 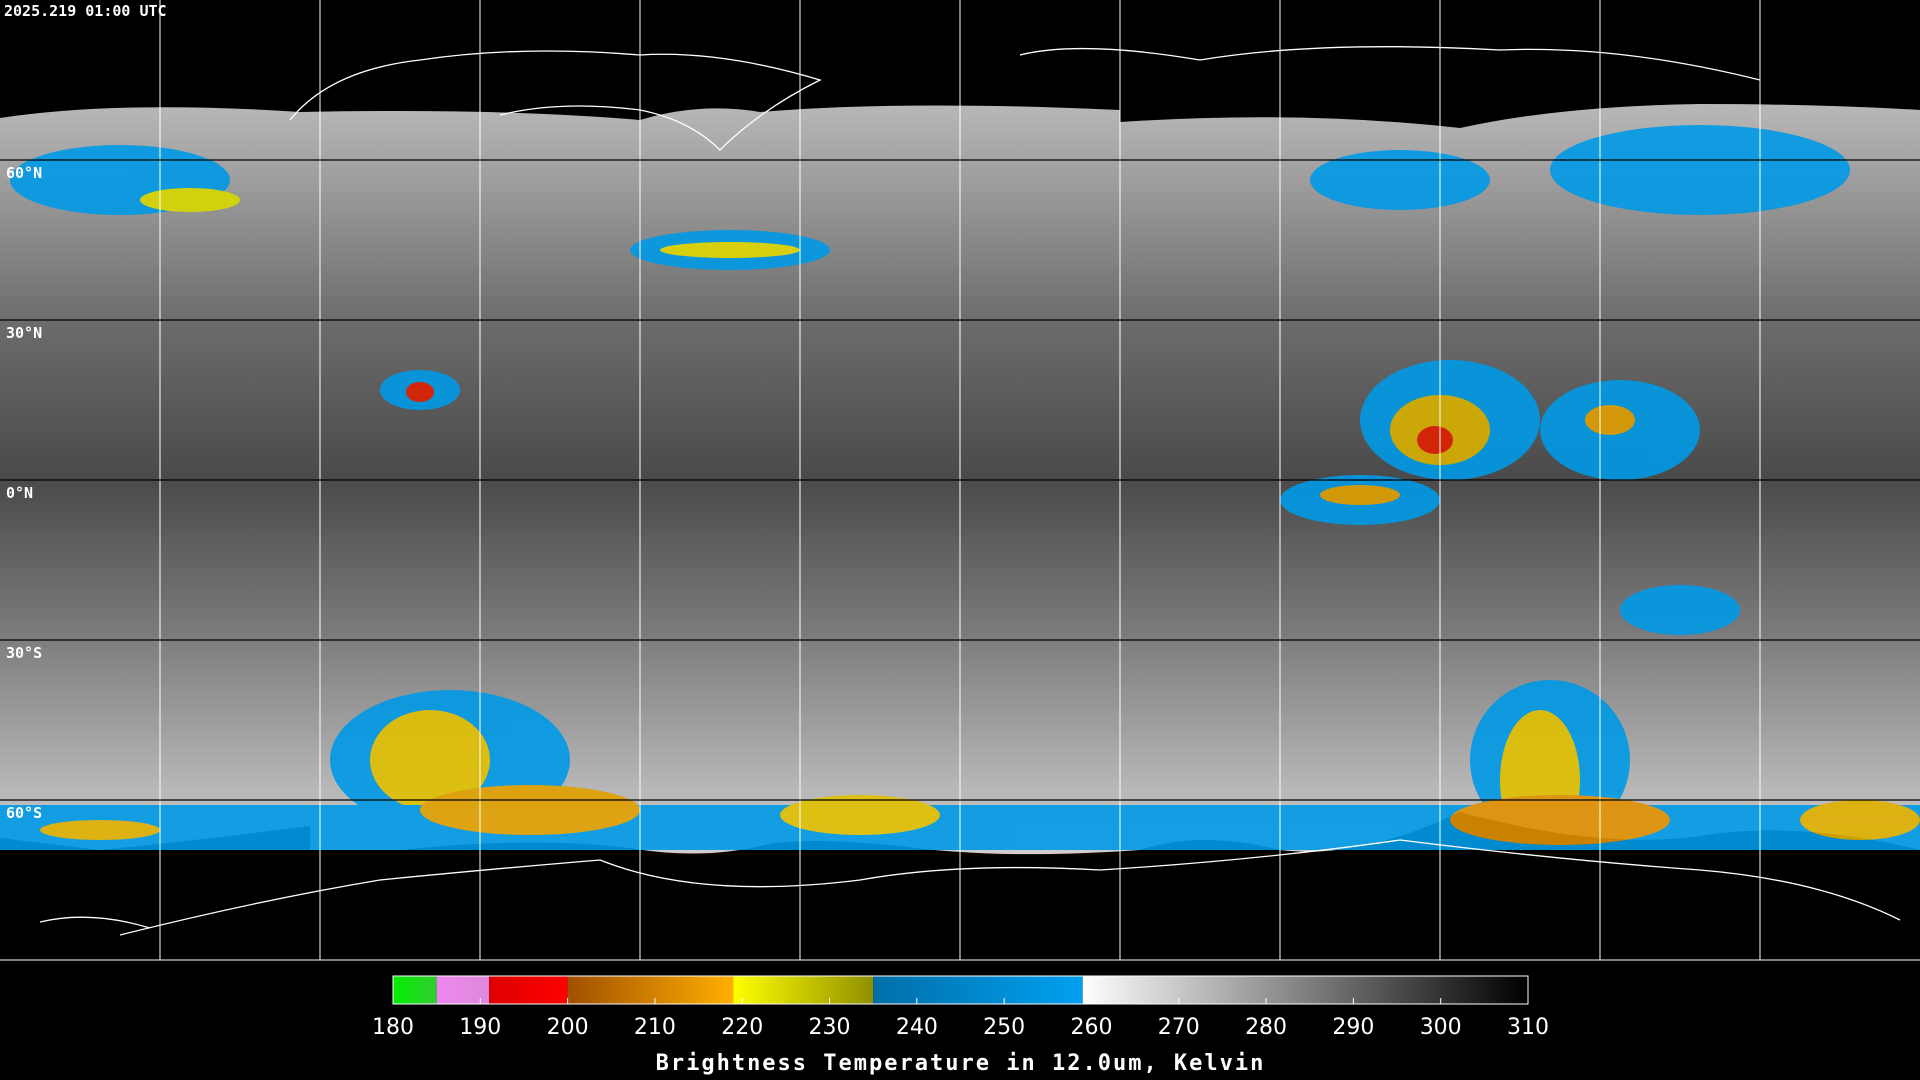 What do you see at coordinates (24, 813) in the screenshot?
I see `latitude-label: 60°S` at bounding box center [24, 813].